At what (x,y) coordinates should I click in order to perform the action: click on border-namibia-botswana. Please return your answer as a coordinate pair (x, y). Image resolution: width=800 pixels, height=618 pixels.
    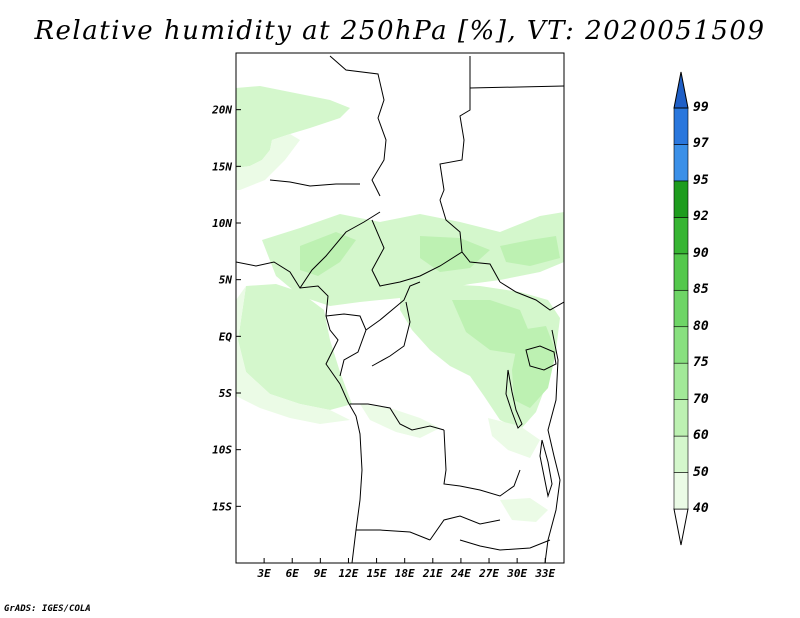
    Looking at the image, I should click on (465, 528).